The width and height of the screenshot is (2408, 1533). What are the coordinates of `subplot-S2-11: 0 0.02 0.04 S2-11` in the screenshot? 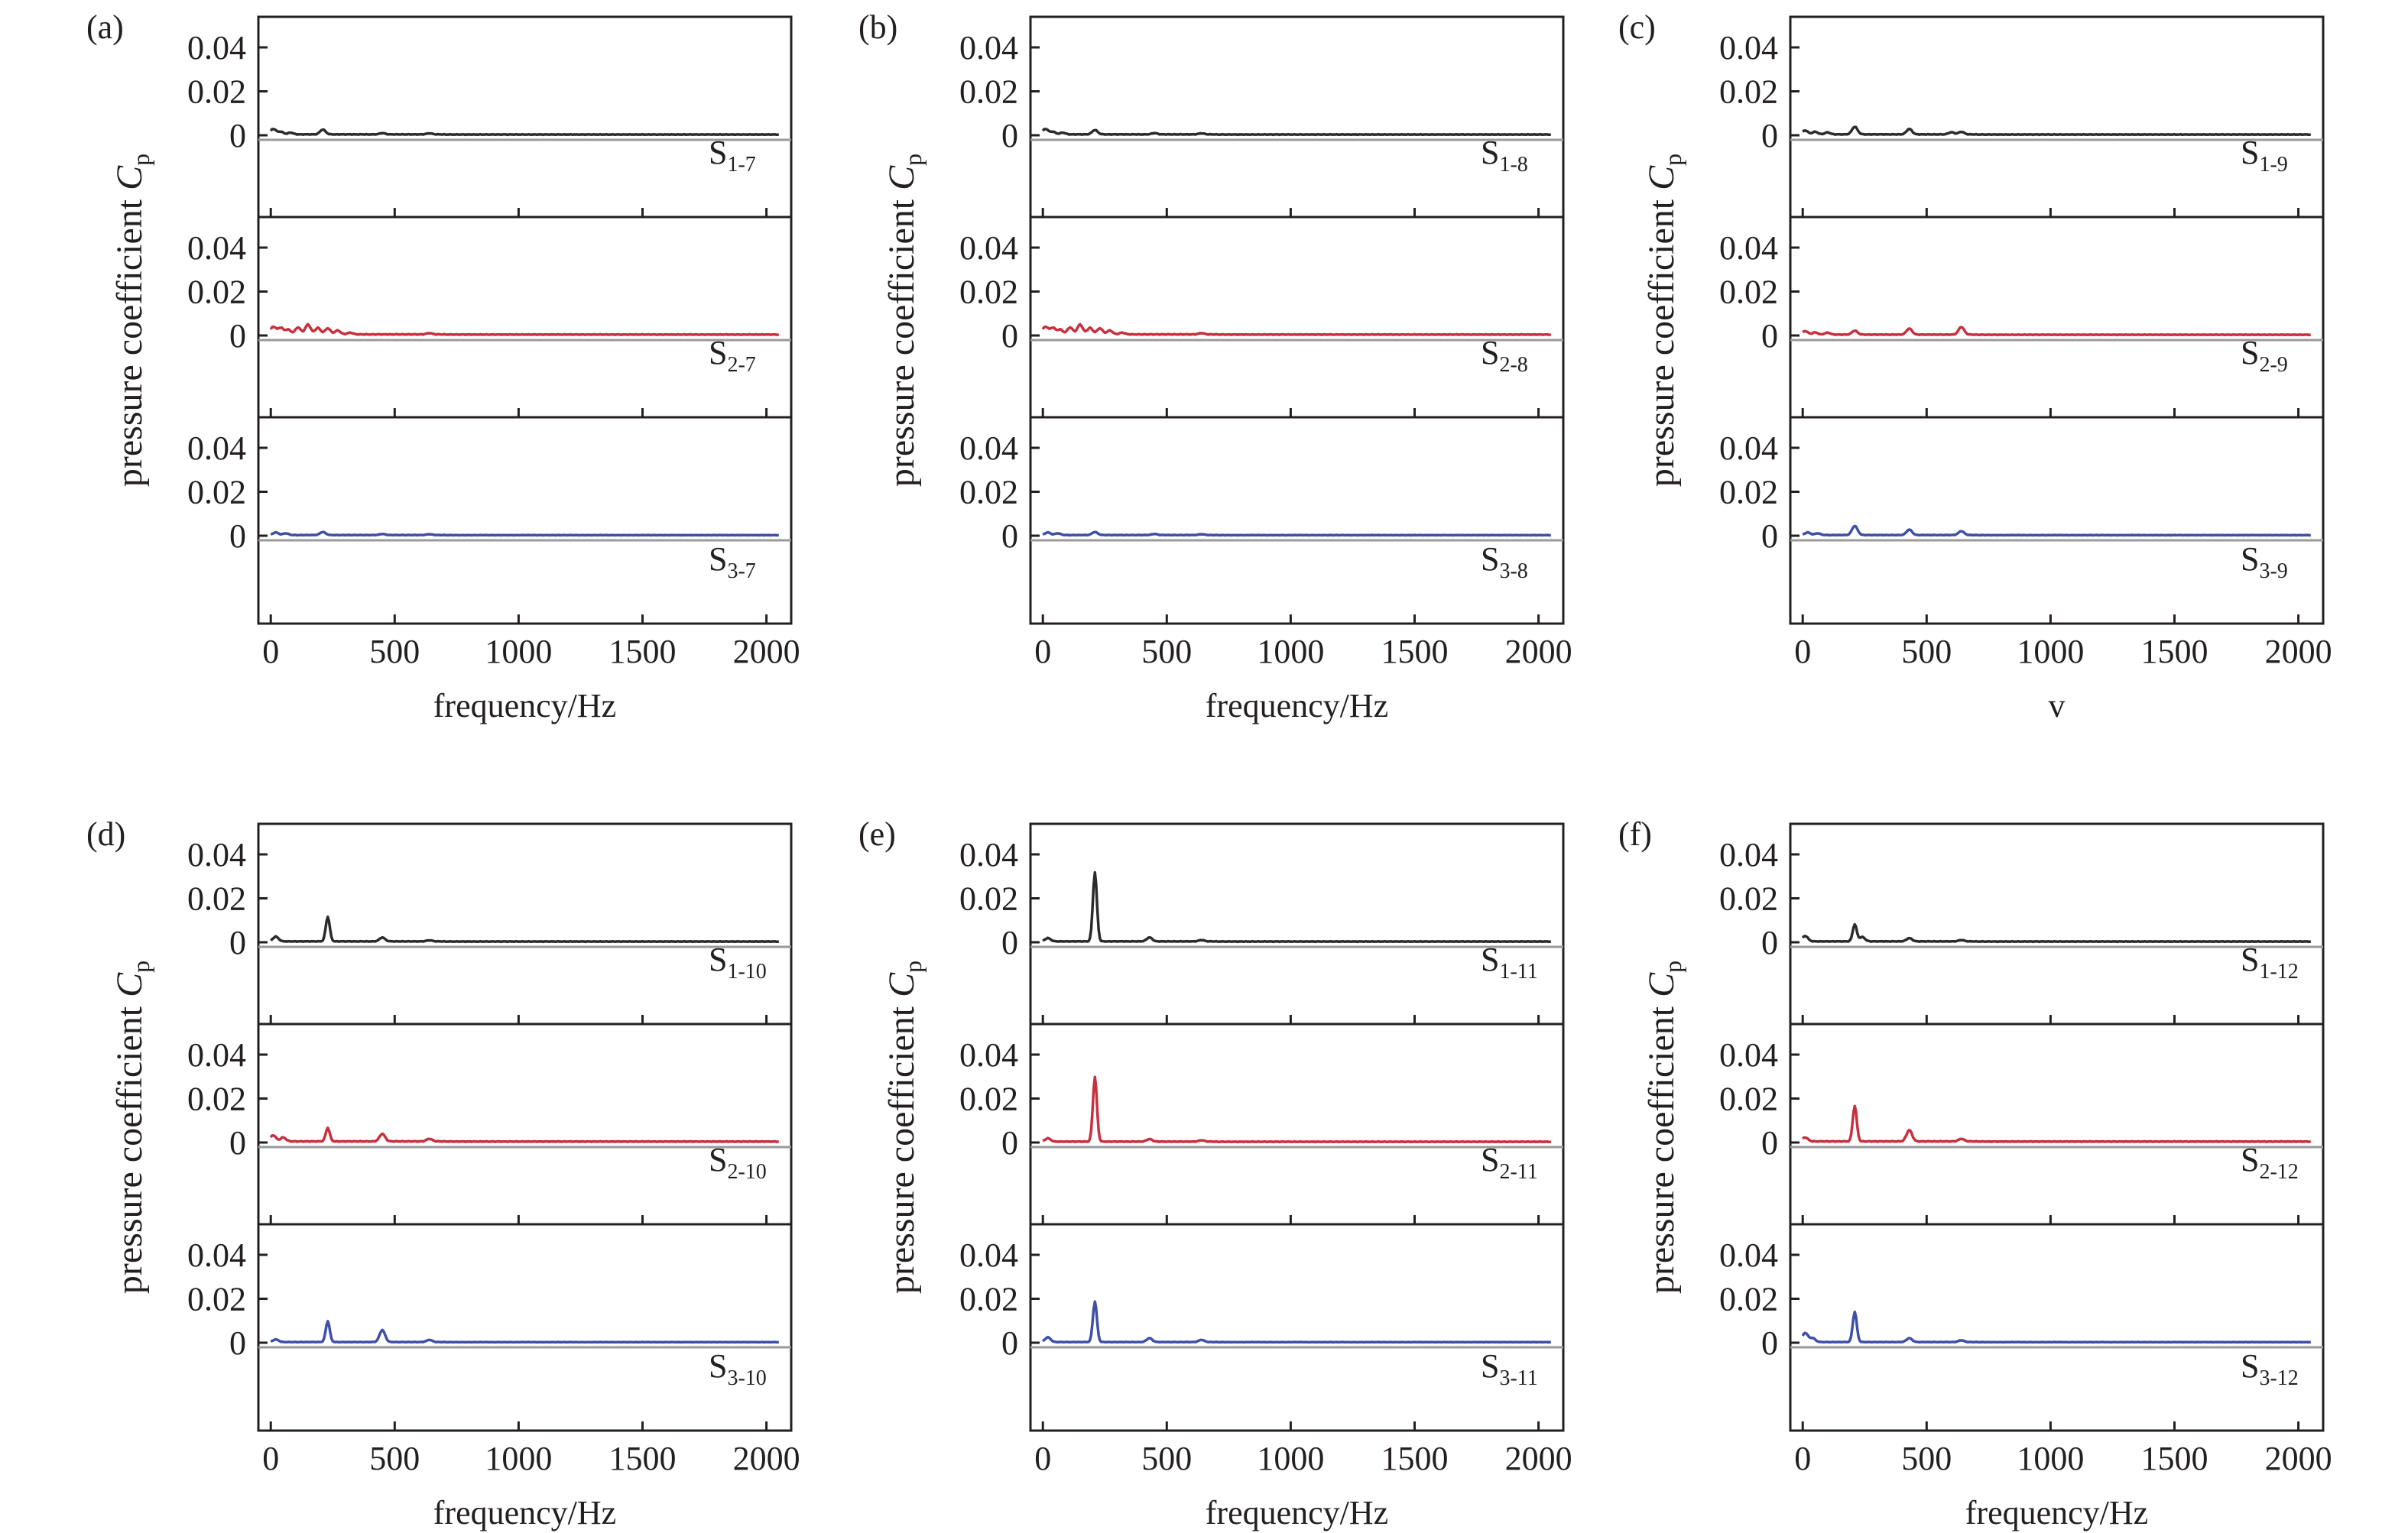 It's located at (1262, 1125).